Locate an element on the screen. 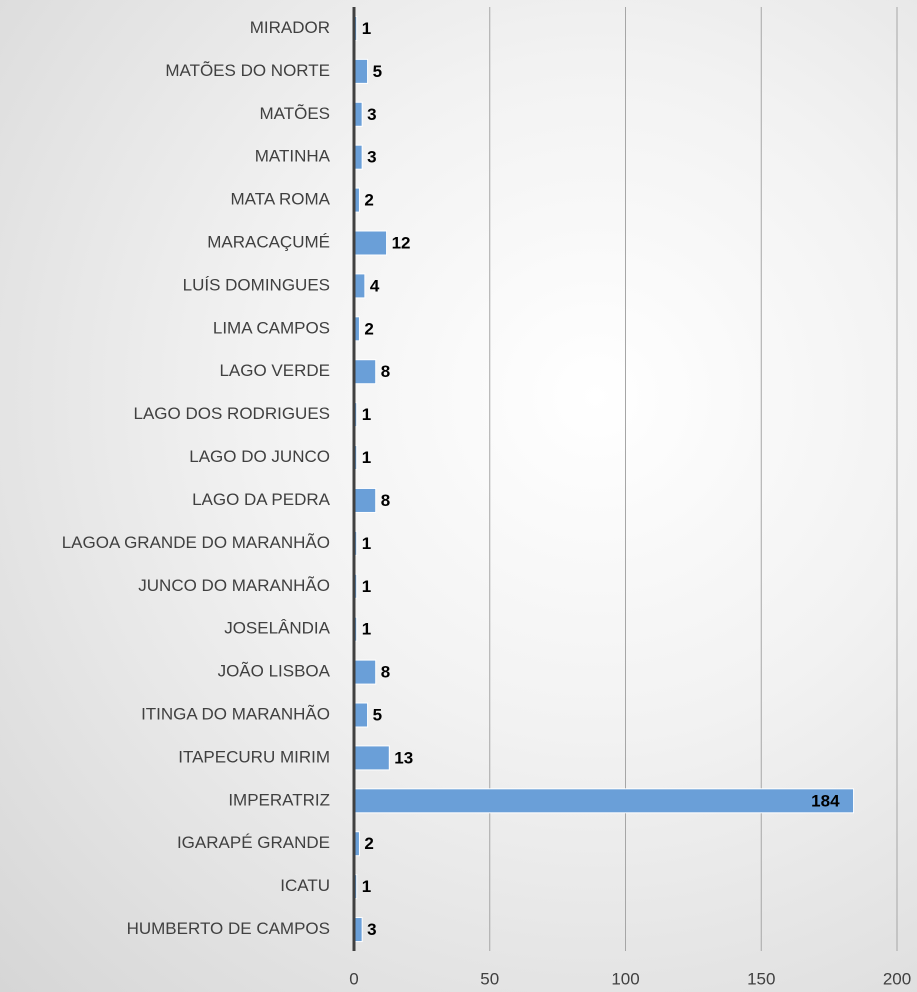 This screenshot has height=992, width=917. y-tick-label: LIMA CAMPOS is located at coordinates (271, 327).